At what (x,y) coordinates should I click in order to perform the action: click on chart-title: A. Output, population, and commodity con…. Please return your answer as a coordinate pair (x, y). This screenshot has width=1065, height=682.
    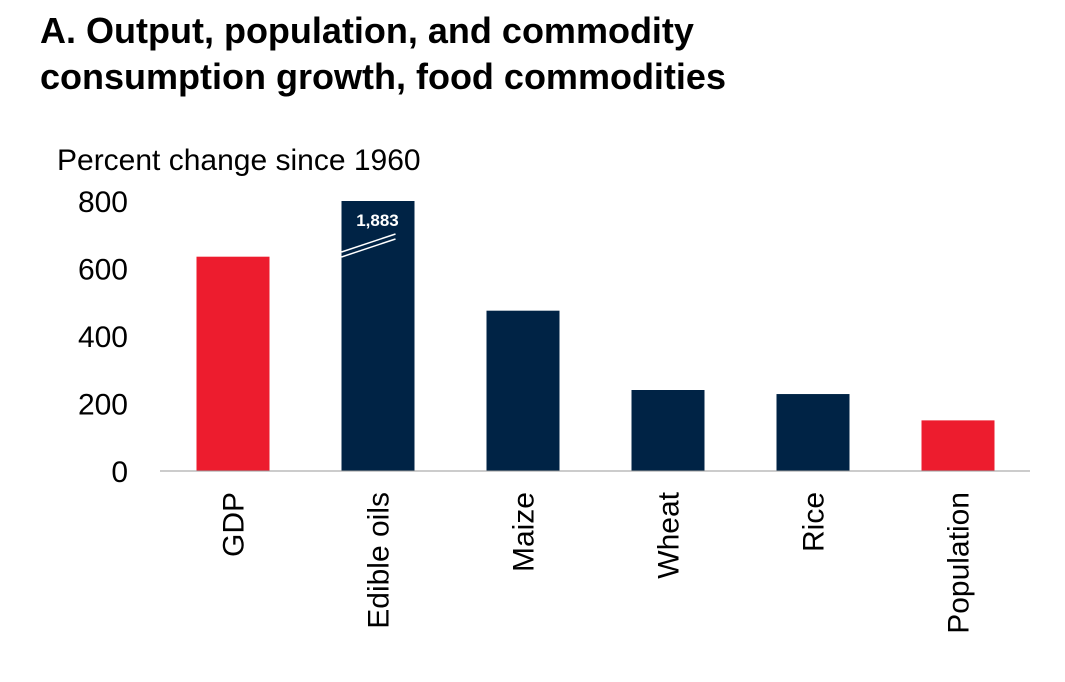
    Looking at the image, I should click on (383, 53).